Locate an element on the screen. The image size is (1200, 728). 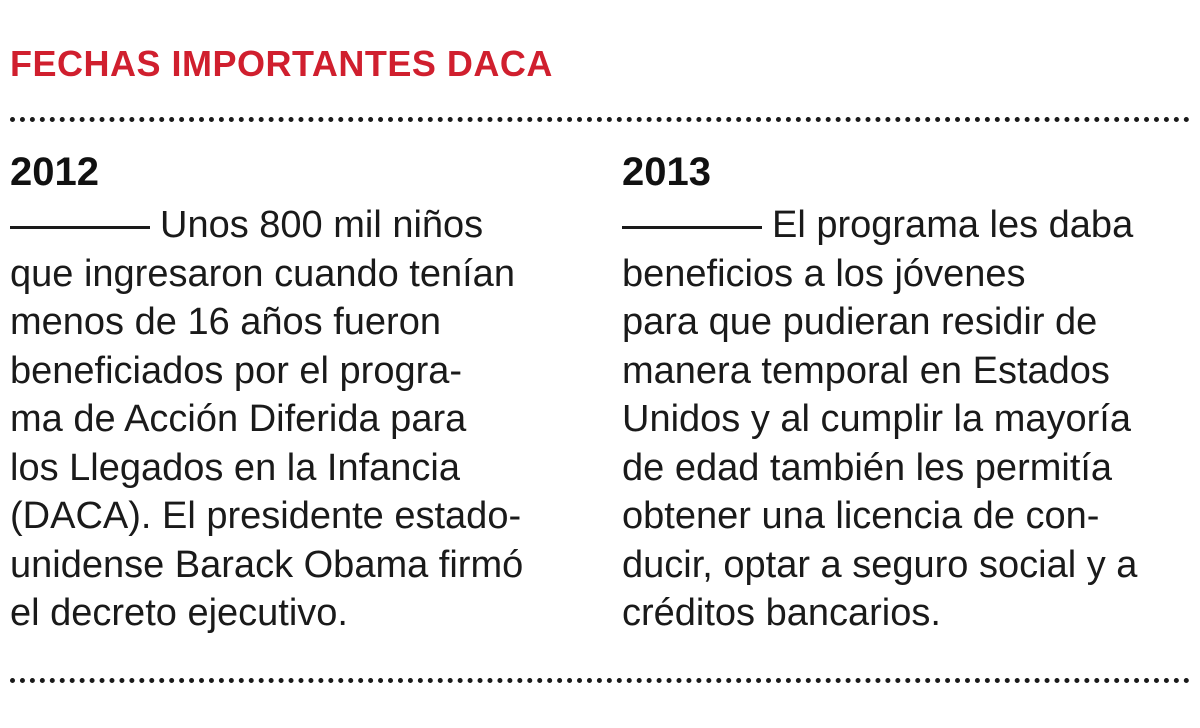
text-line: beneficios a los jóvenes is located at coordinates (824, 273).